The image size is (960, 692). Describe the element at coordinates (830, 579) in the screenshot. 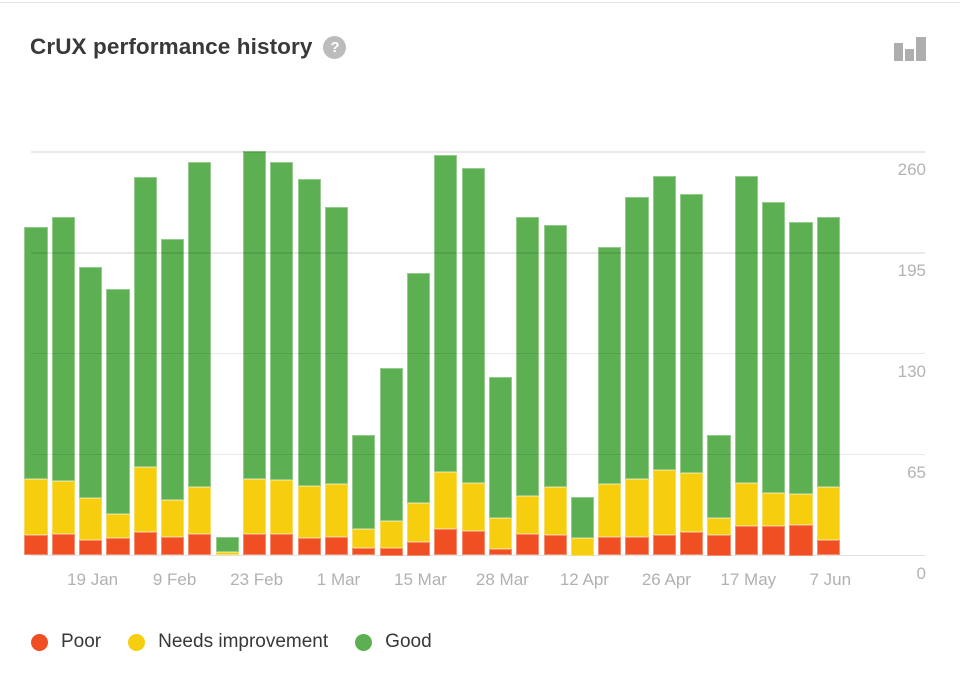

I see `x-axis-tick-label: 7 Jun` at that location.